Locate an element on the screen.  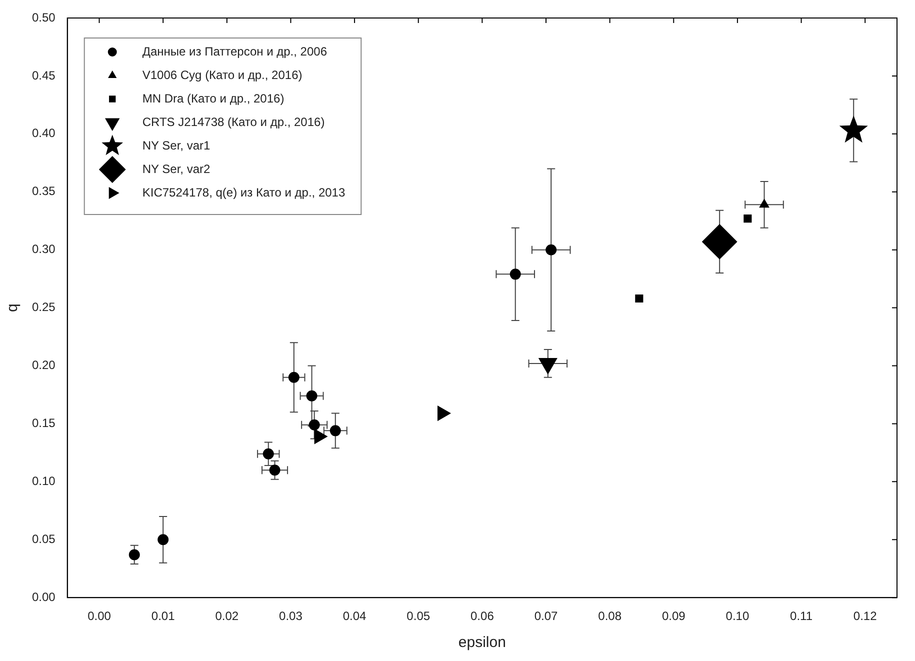
x-tick-label: 0.11 is located at coordinates (801, 616).